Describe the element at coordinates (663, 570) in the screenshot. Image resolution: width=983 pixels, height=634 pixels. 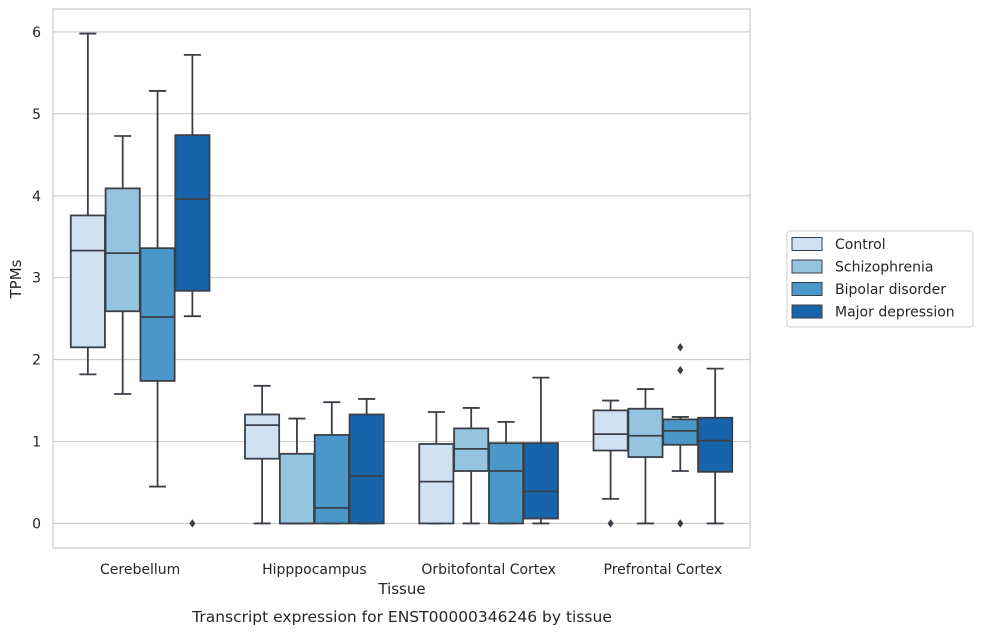
I see `x-tick-label: Prefrontal Cortex` at that location.